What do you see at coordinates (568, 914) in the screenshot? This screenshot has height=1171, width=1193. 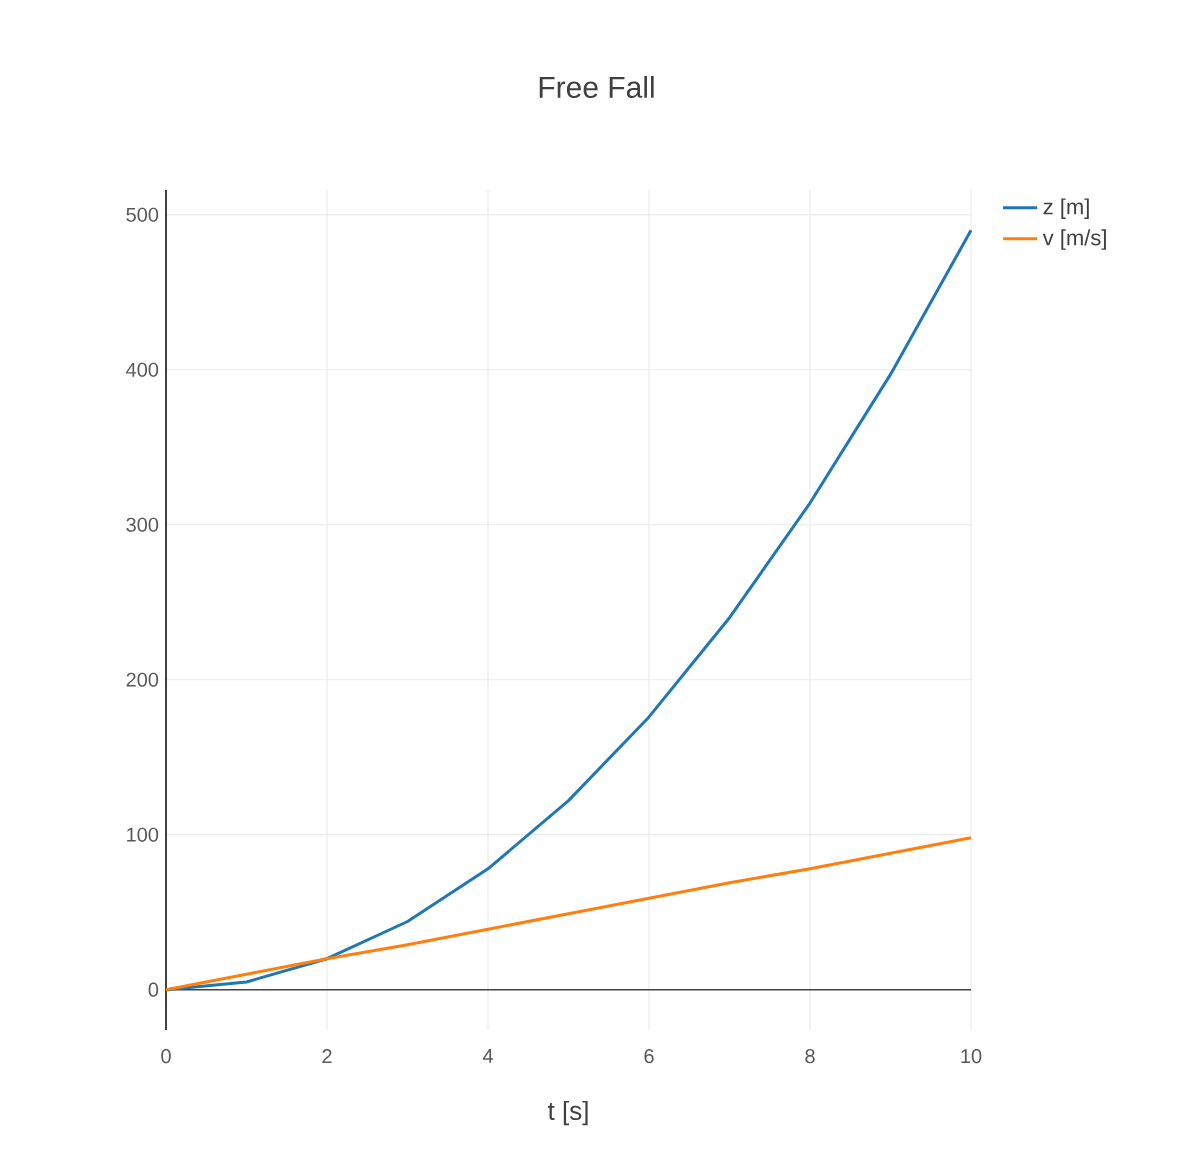 I see `line-series` at bounding box center [568, 914].